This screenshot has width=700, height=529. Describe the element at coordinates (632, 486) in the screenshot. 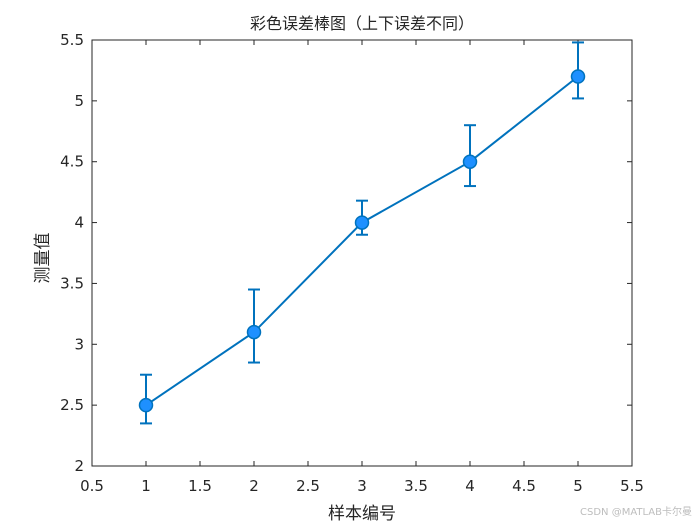

I see `x-tick-label: 5.5` at that location.